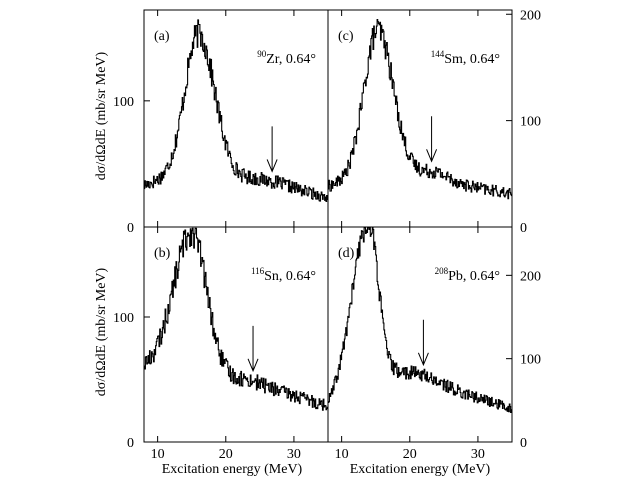 The height and width of the screenshot is (485, 627). I want to click on panel-tag-d: (d), so click(346, 253).